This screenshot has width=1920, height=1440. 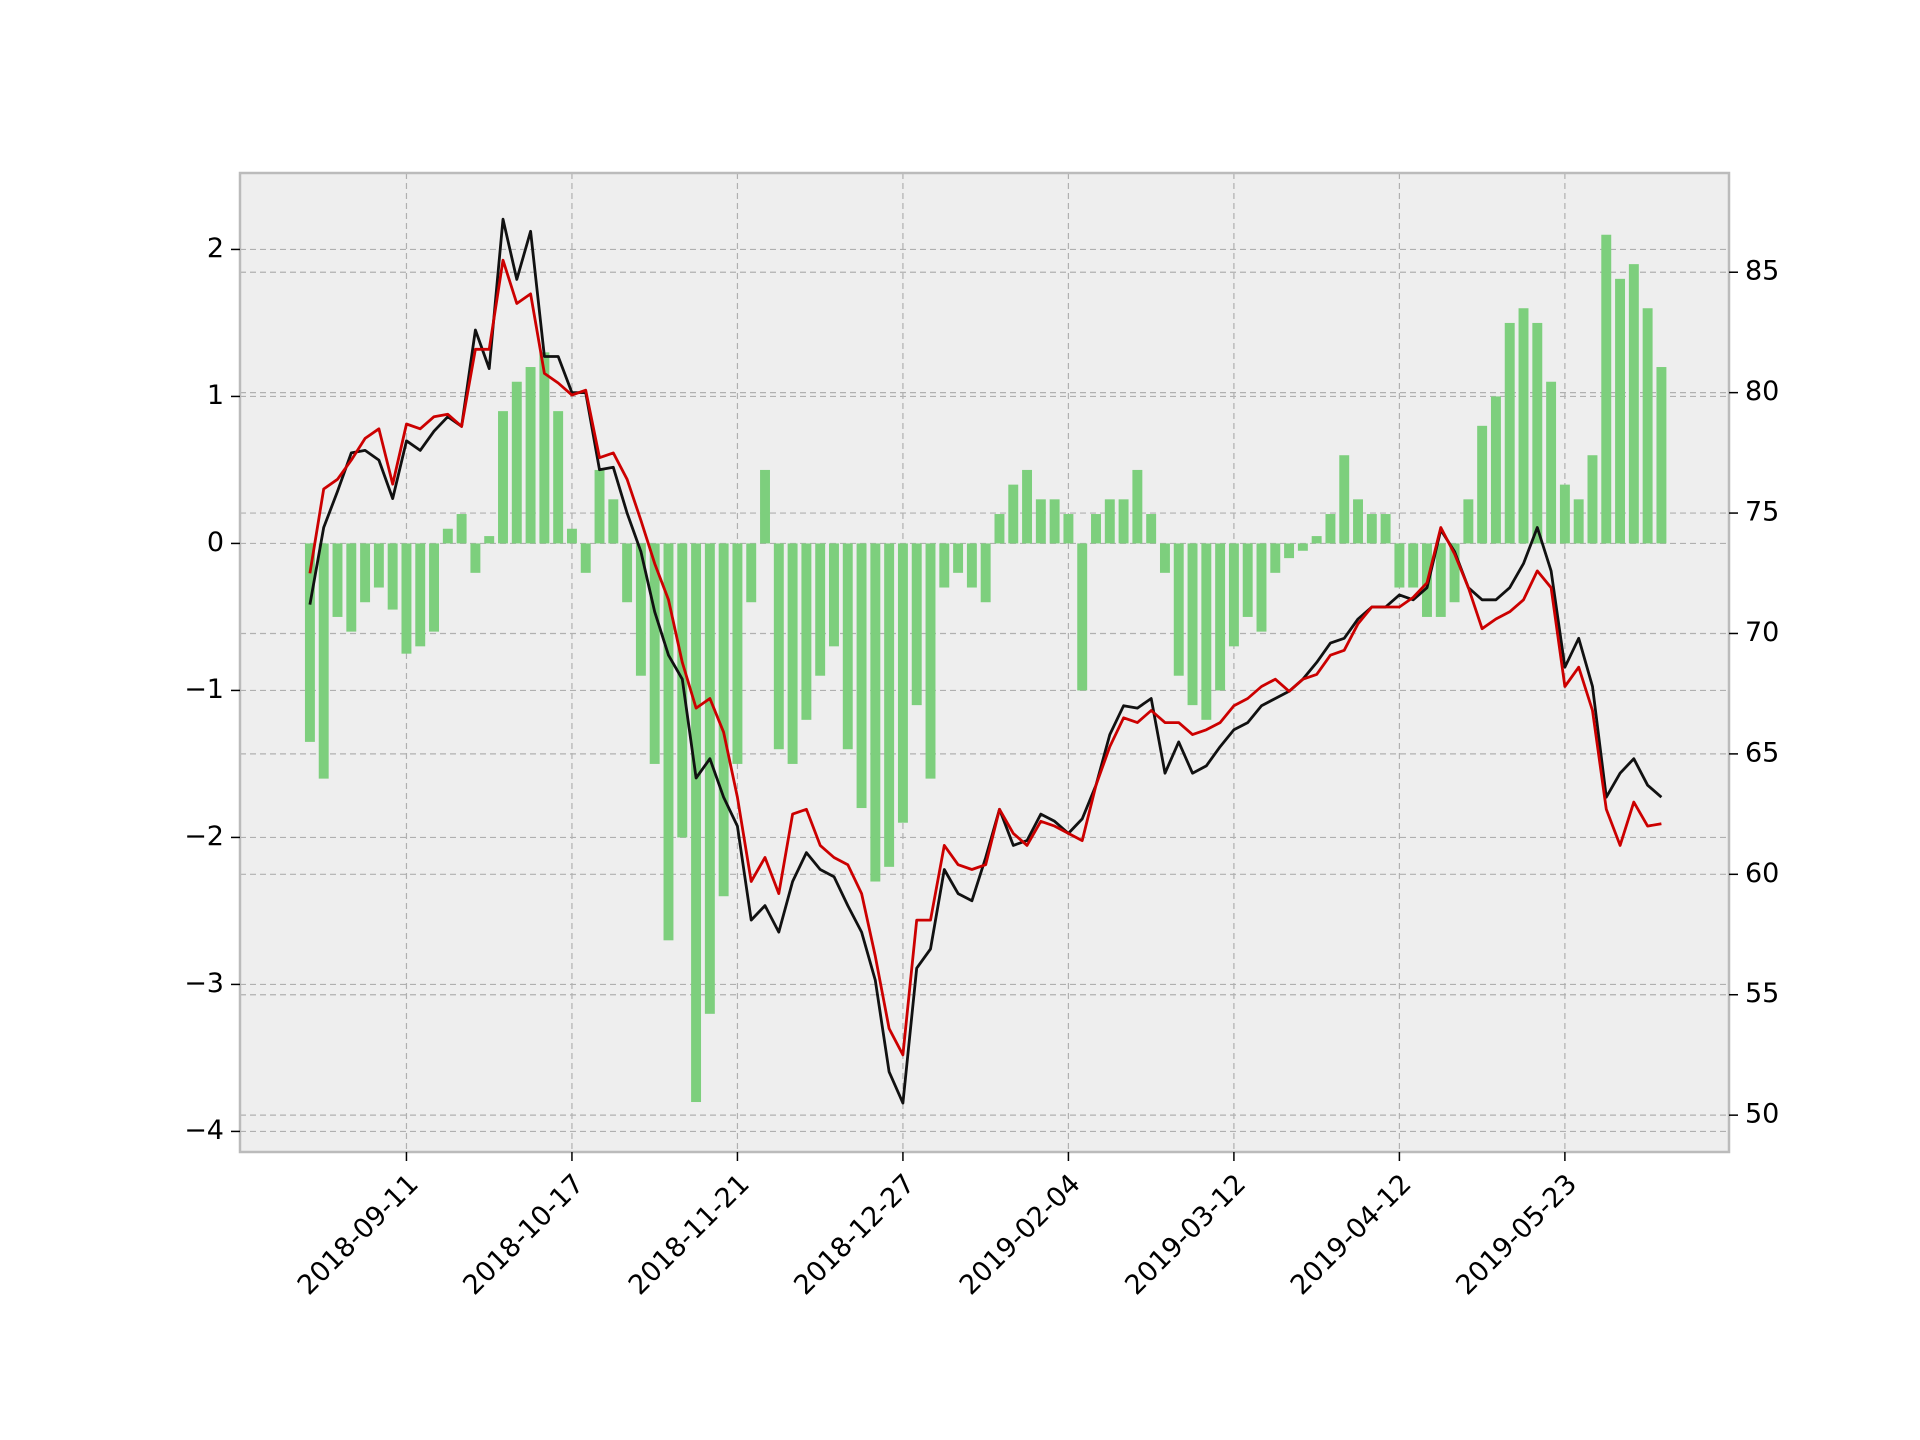 I want to click on y2-tick-label: 85, so click(x=1762, y=271).